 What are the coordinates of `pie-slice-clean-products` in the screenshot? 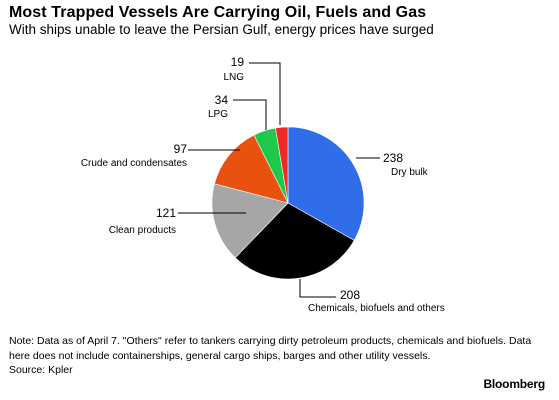 It's located at (250, 221).